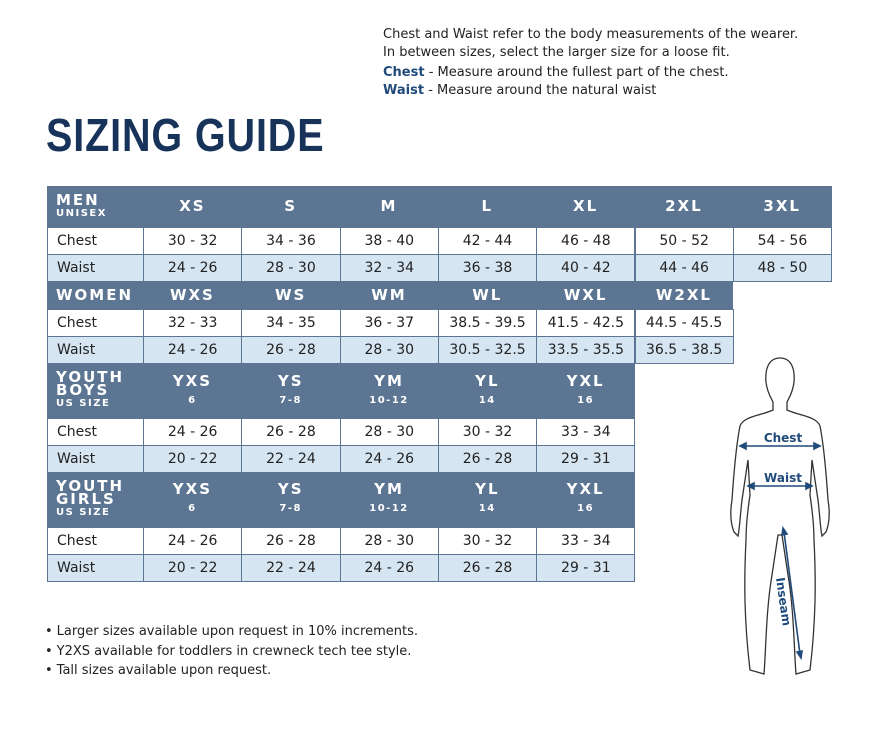 The height and width of the screenshot is (747, 882). Describe the element at coordinates (83, 404) in the screenshot. I see `section-sublabel: US SIZE` at that location.